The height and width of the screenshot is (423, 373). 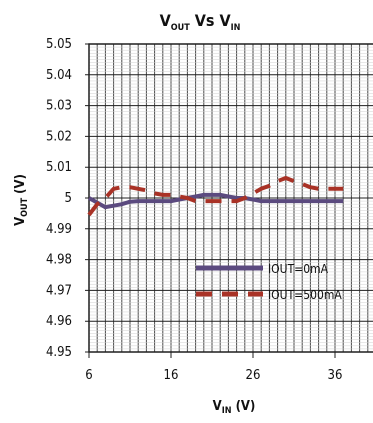 I want to click on y-tick-label: 5.01, so click(x=59, y=167).